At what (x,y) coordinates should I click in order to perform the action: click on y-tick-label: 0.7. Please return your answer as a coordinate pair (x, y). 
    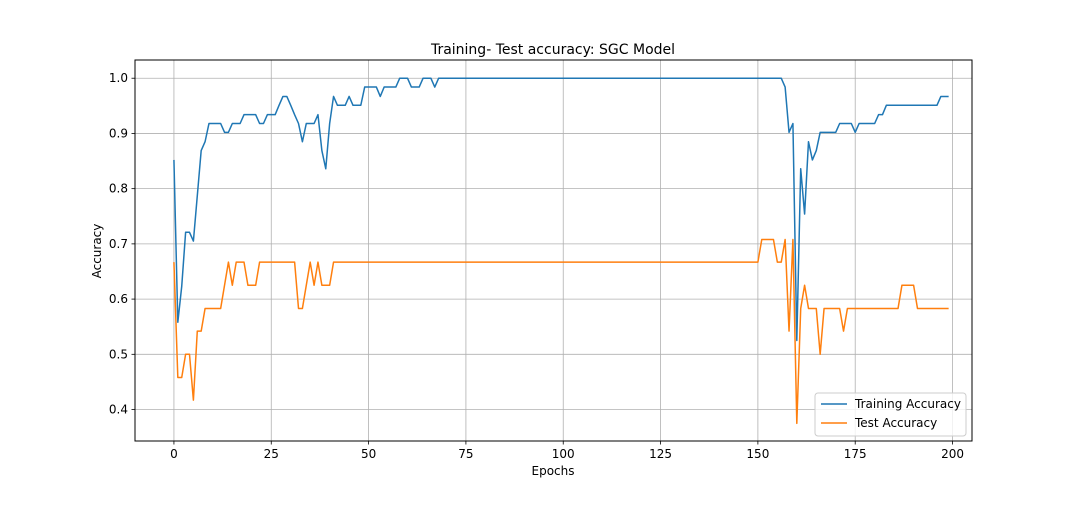
    Looking at the image, I should click on (118, 244).